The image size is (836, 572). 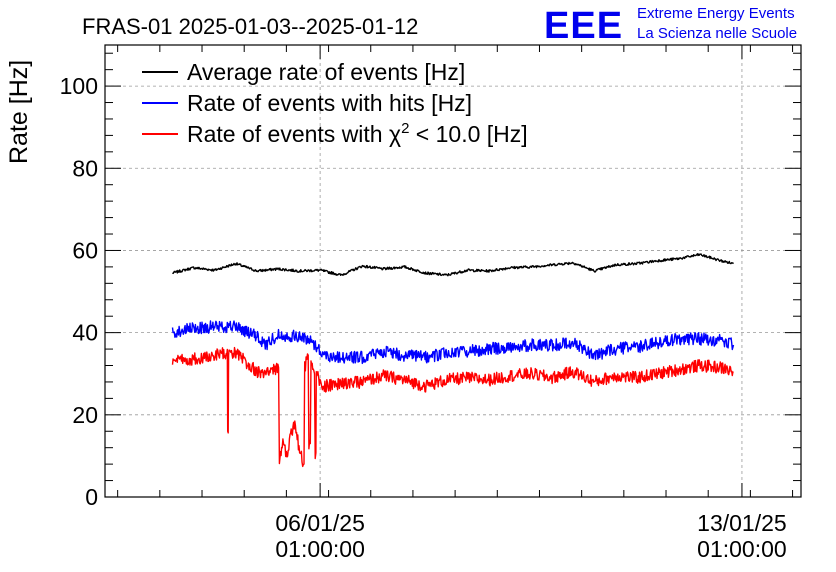 I want to click on logo-line-2: La Scienza nelle Scuole, so click(x=717, y=33).